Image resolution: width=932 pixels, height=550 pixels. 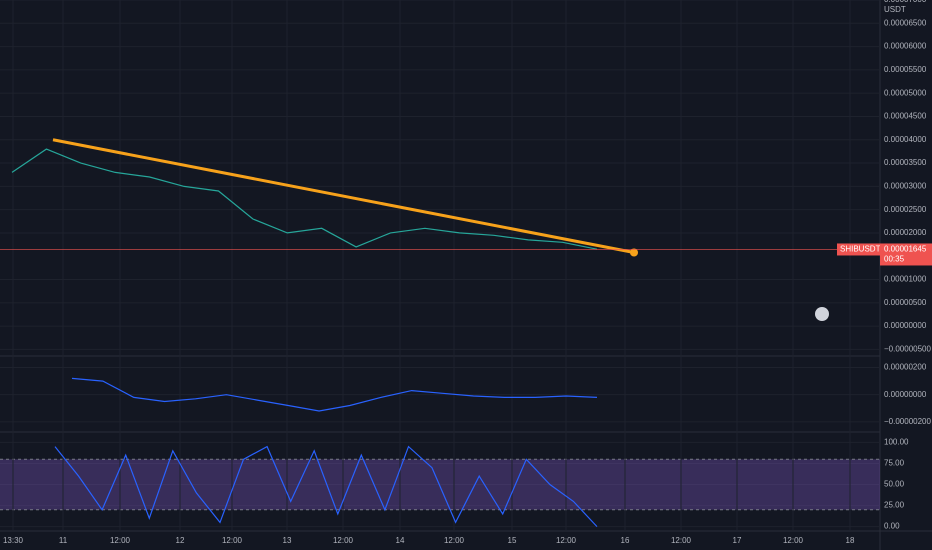 I want to click on x-tick-label: 14, so click(x=400, y=540).